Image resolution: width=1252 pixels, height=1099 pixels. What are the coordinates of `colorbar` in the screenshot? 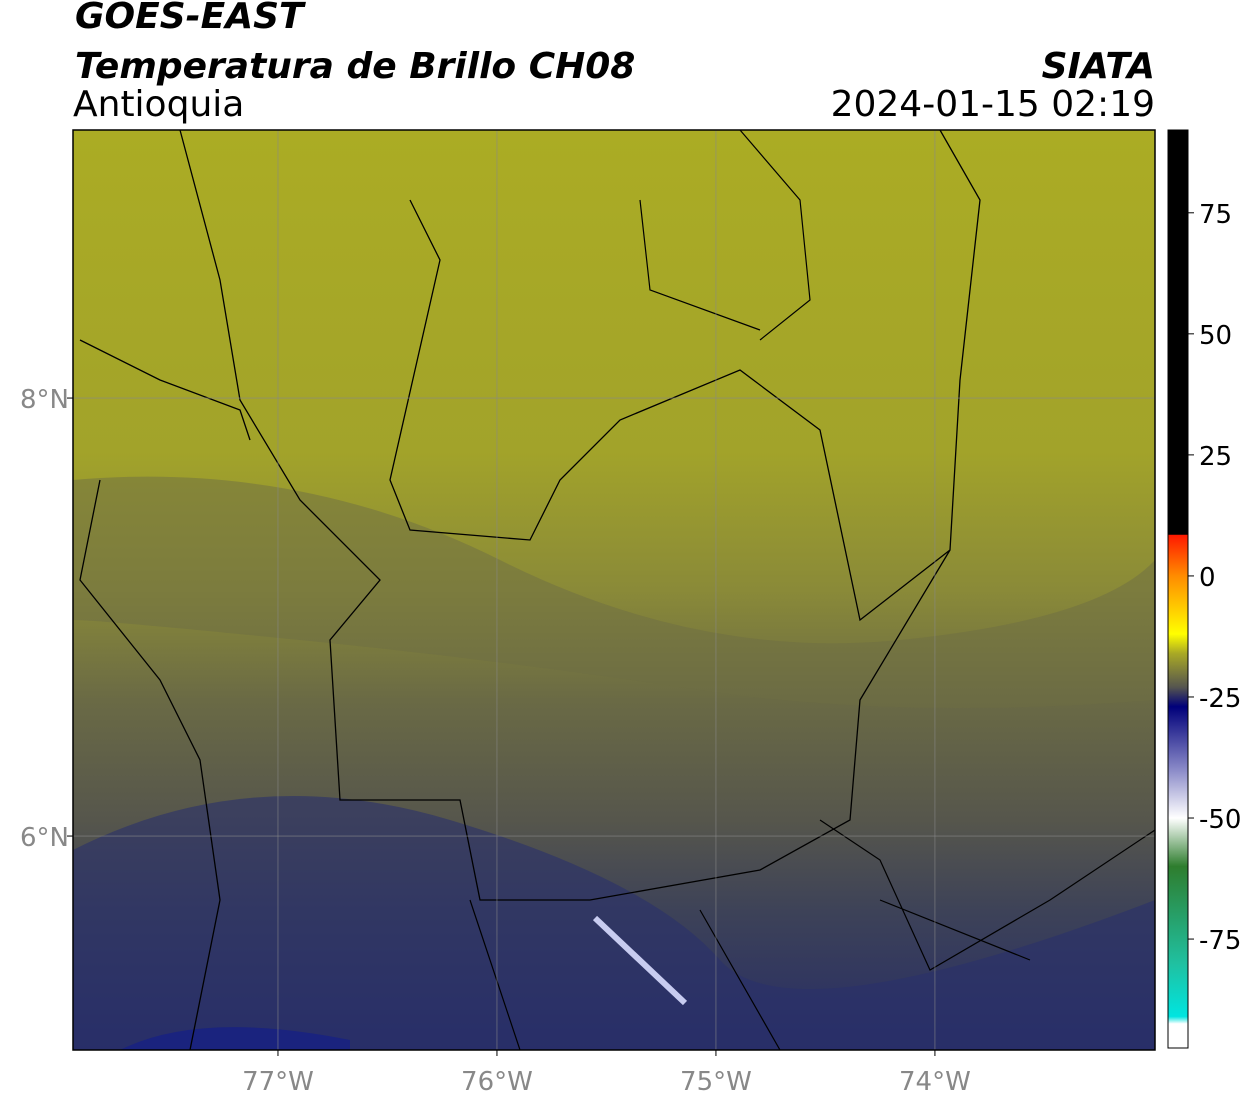 It's located at (1178, 589).